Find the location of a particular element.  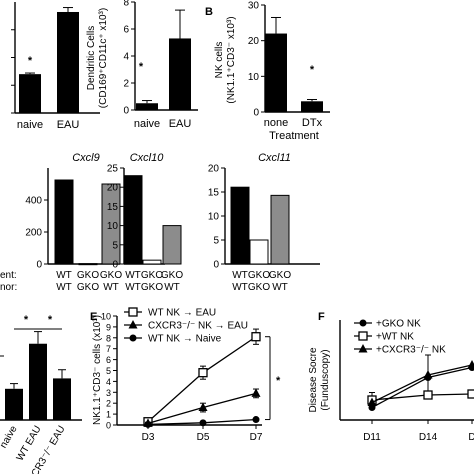

panel2-x-tick-label: EAU is located at coordinates (180, 124).